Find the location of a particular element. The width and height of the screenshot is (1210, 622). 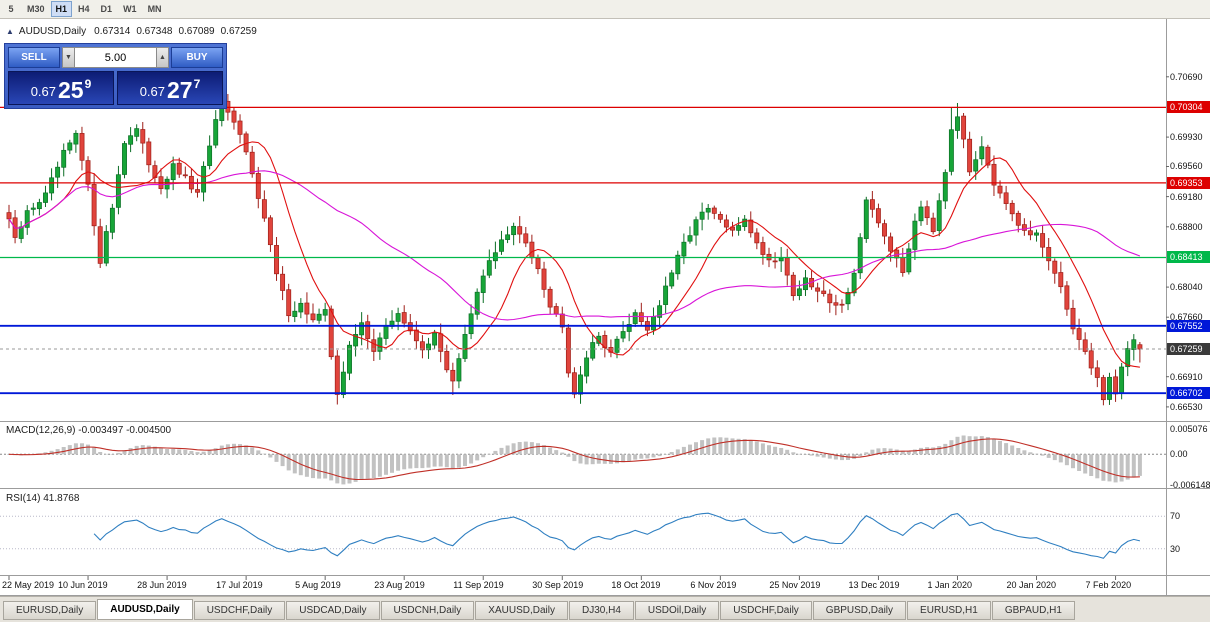

macd-axis-label: 0.005076 is located at coordinates (1189, 429).